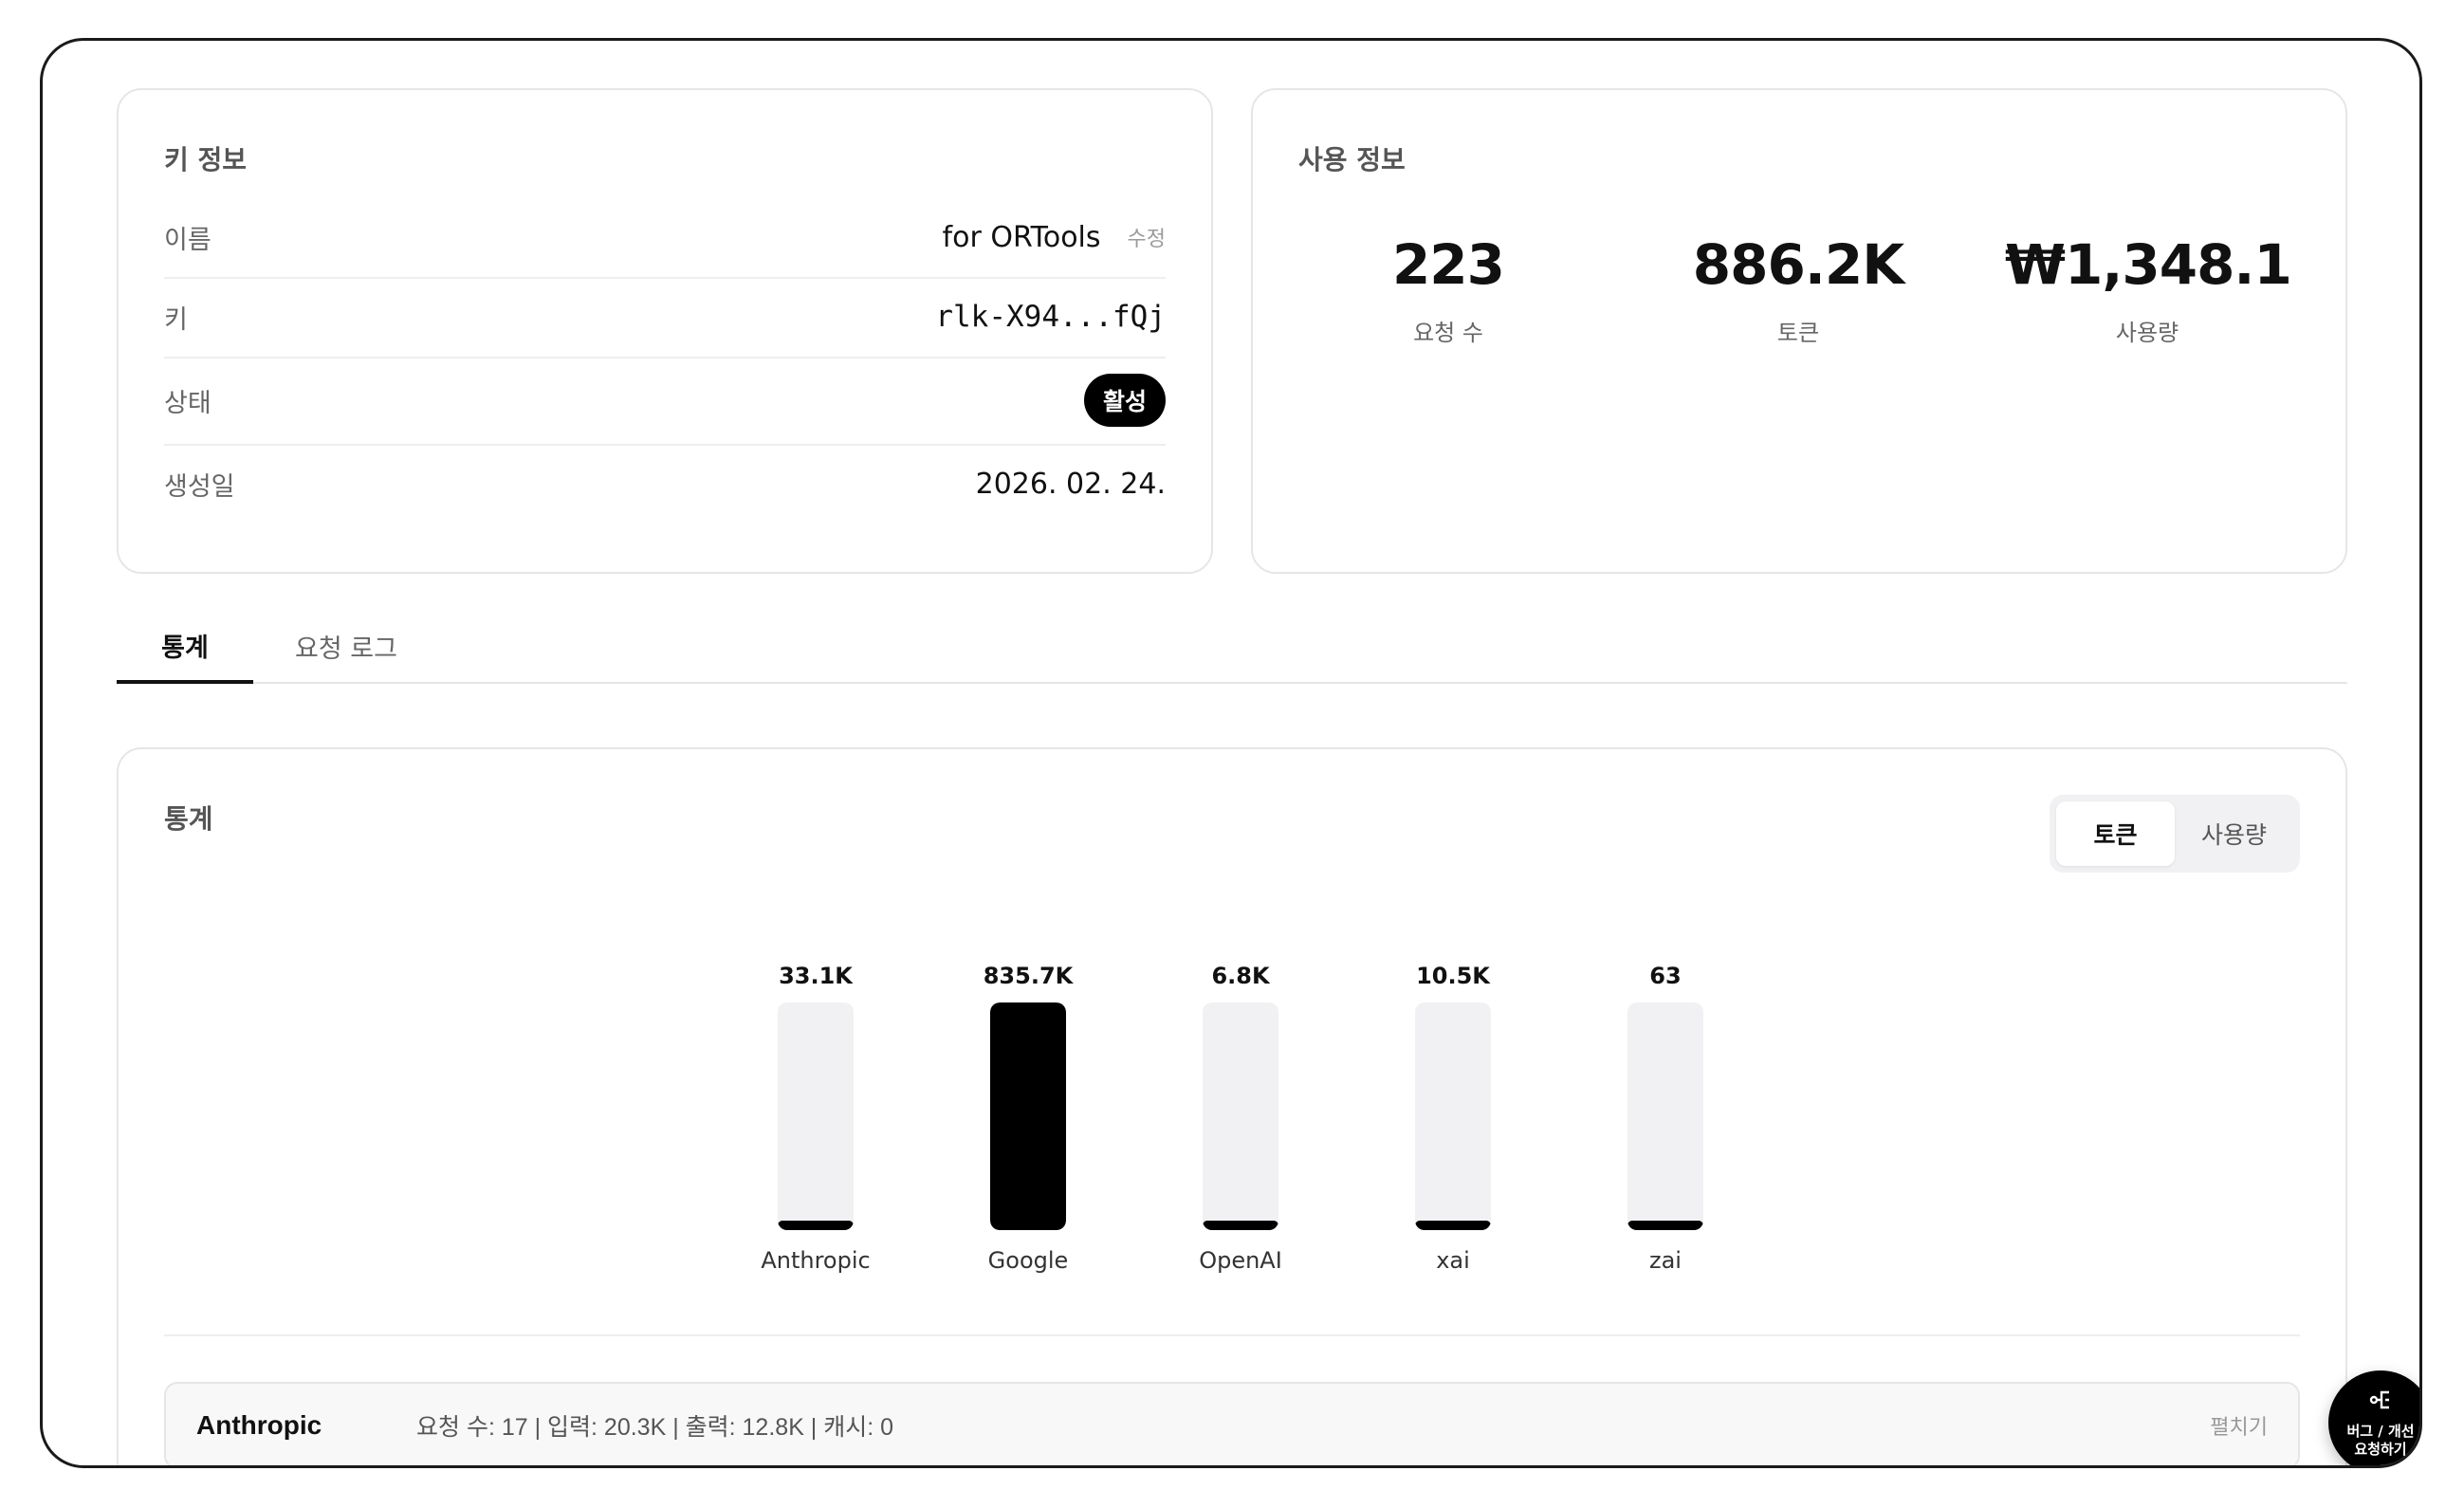 The height and width of the screenshot is (1508, 2464). What do you see at coordinates (665, 401) in the screenshot?
I see `status-row: 상태 활성` at bounding box center [665, 401].